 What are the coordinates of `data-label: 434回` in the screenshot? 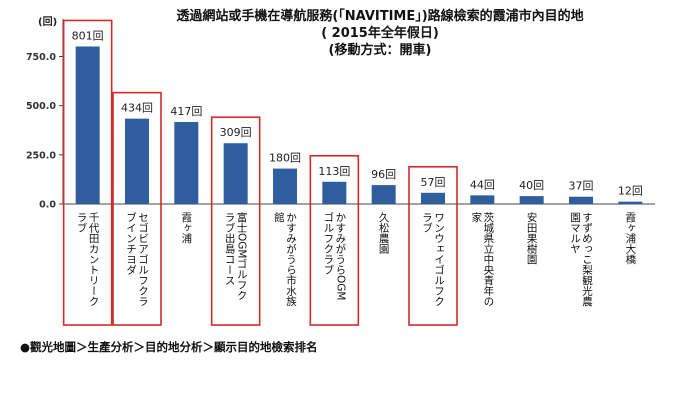 It's located at (137, 108).